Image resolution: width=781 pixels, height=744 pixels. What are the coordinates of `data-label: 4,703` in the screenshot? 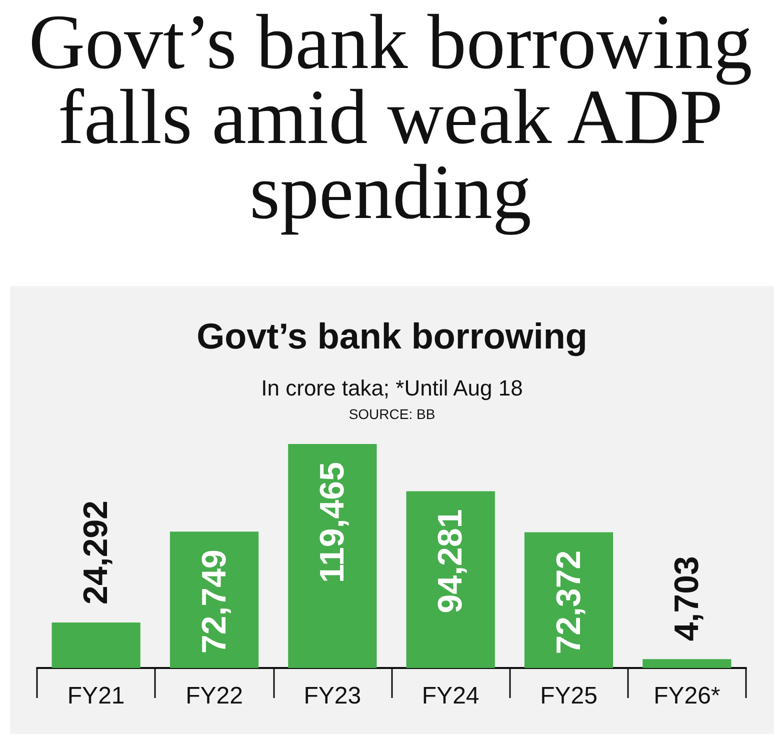 It's located at (687, 599).